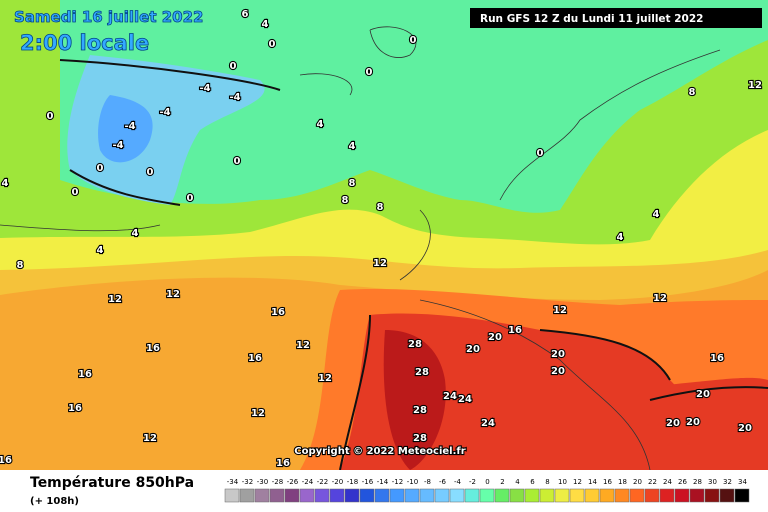 The height and width of the screenshot is (512, 768). I want to click on legend-label: 16, so click(607, 482).